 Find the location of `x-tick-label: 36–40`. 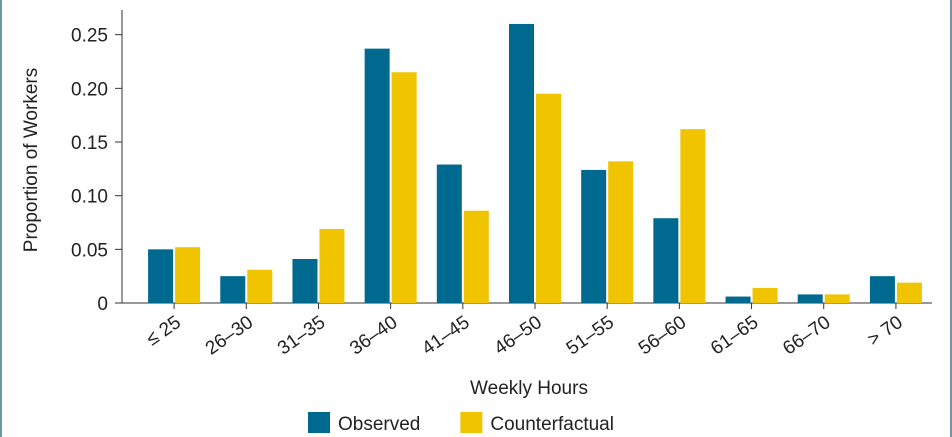

x-tick-label: 36–40 is located at coordinates (373, 336).